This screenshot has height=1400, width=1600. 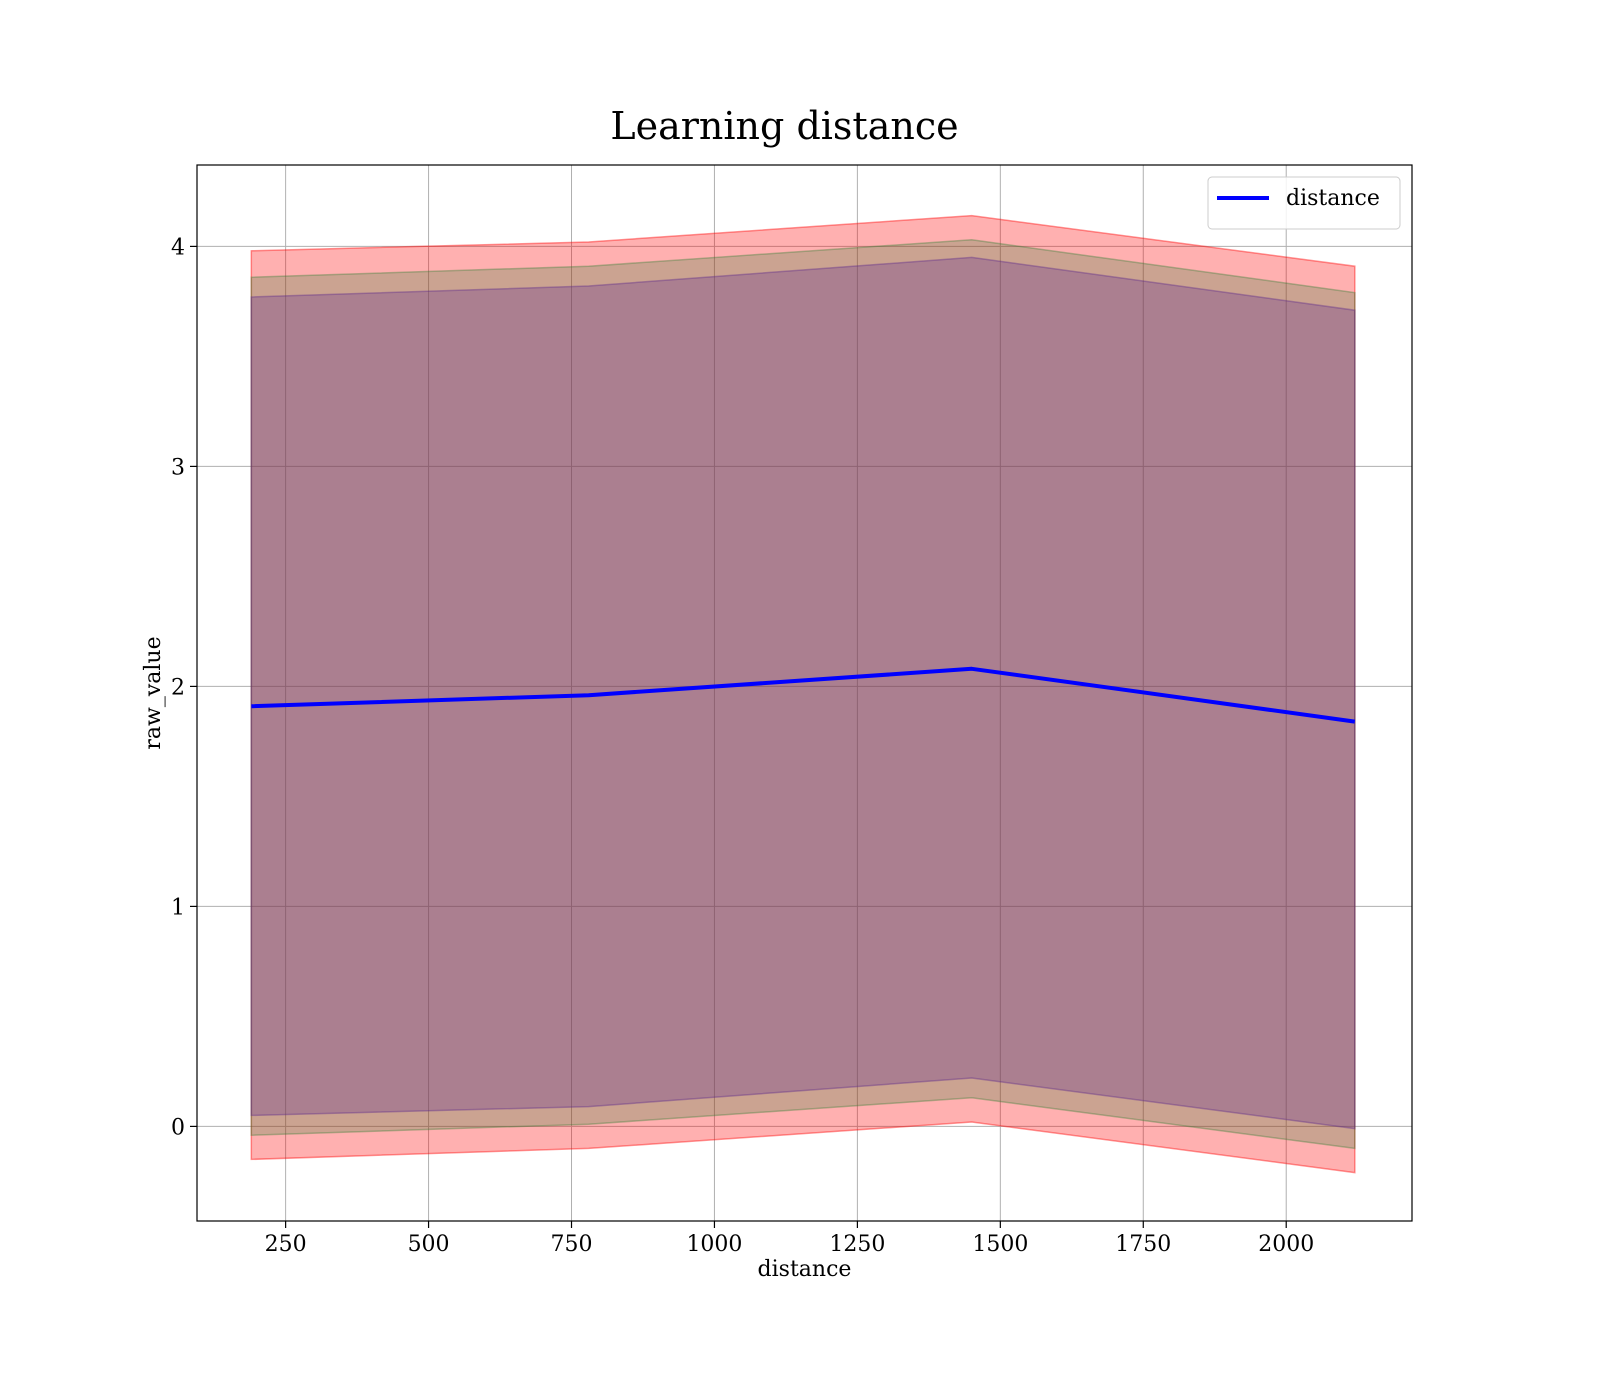 I want to click on legend-label: distance, so click(x=1333, y=198).